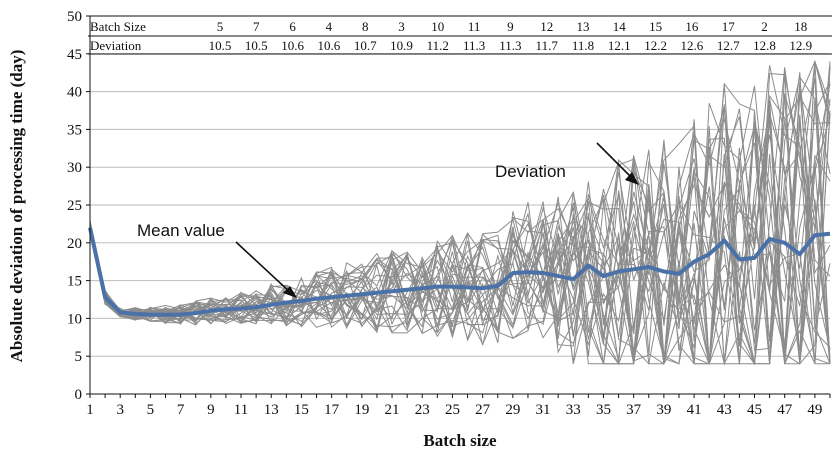 The height and width of the screenshot is (456, 833). What do you see at coordinates (724, 410) in the screenshot?
I see `x-tick-label: 43` at bounding box center [724, 410].